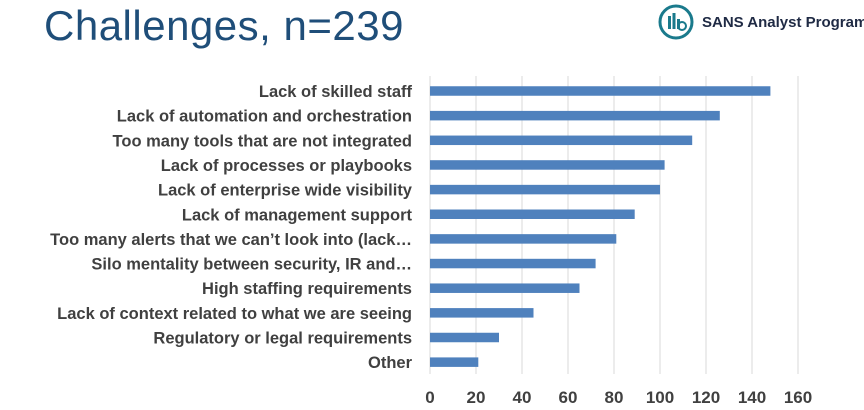  I want to click on sans-logo: SANS Analyst Program, so click(761, 22).